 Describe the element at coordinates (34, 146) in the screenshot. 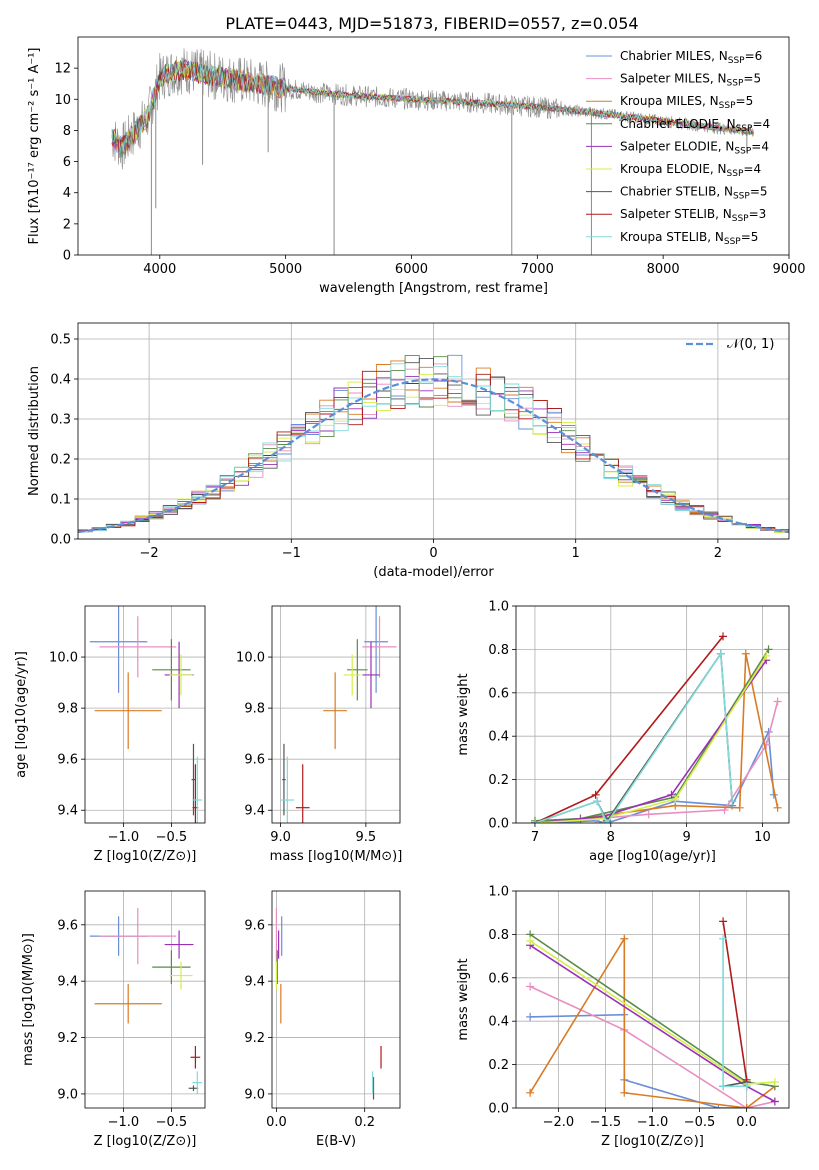

I see `spectrum-ylabel: Flux [fλ10⁻¹⁷ erg cm⁻² s⁻¹ A⁻¹]` at that location.